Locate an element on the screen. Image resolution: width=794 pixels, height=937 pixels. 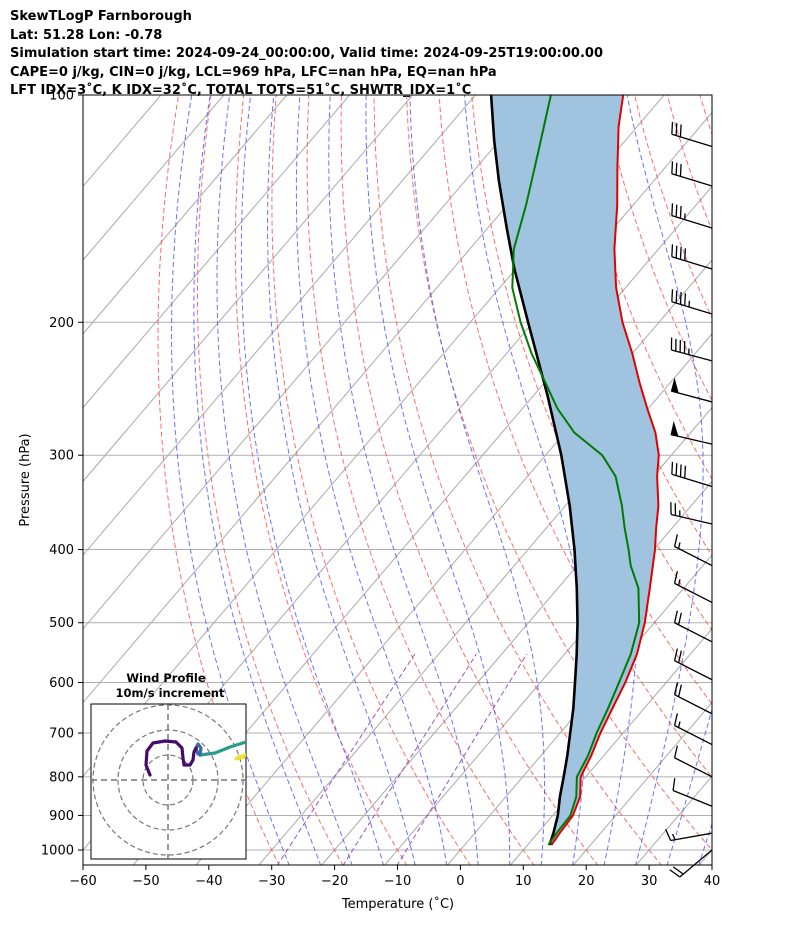
barb-pennant is located at coordinates (674, 385).